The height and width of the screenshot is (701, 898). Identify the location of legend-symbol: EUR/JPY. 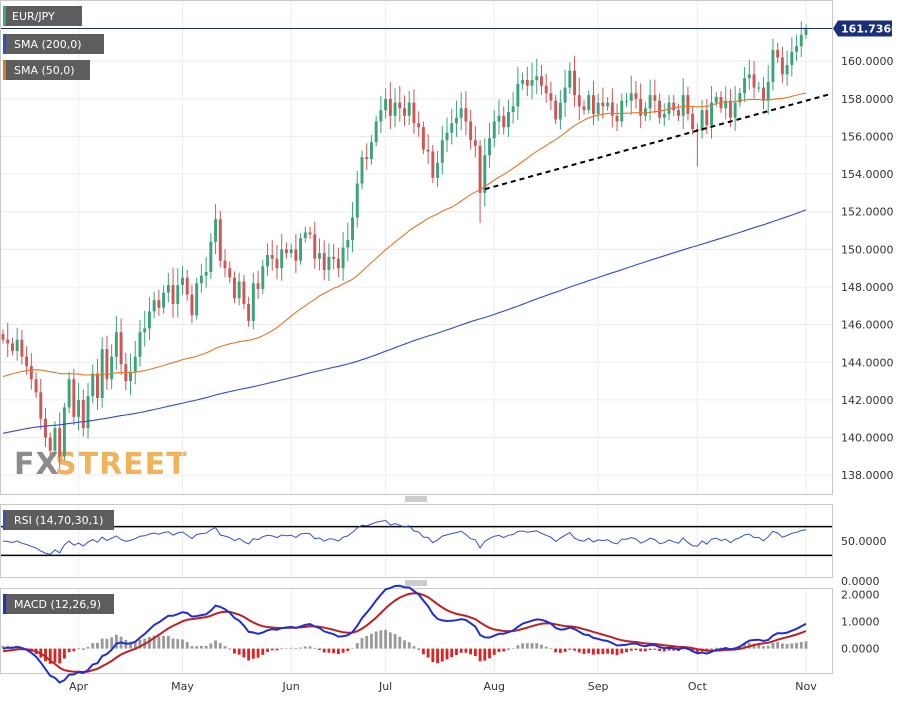
(42, 16).